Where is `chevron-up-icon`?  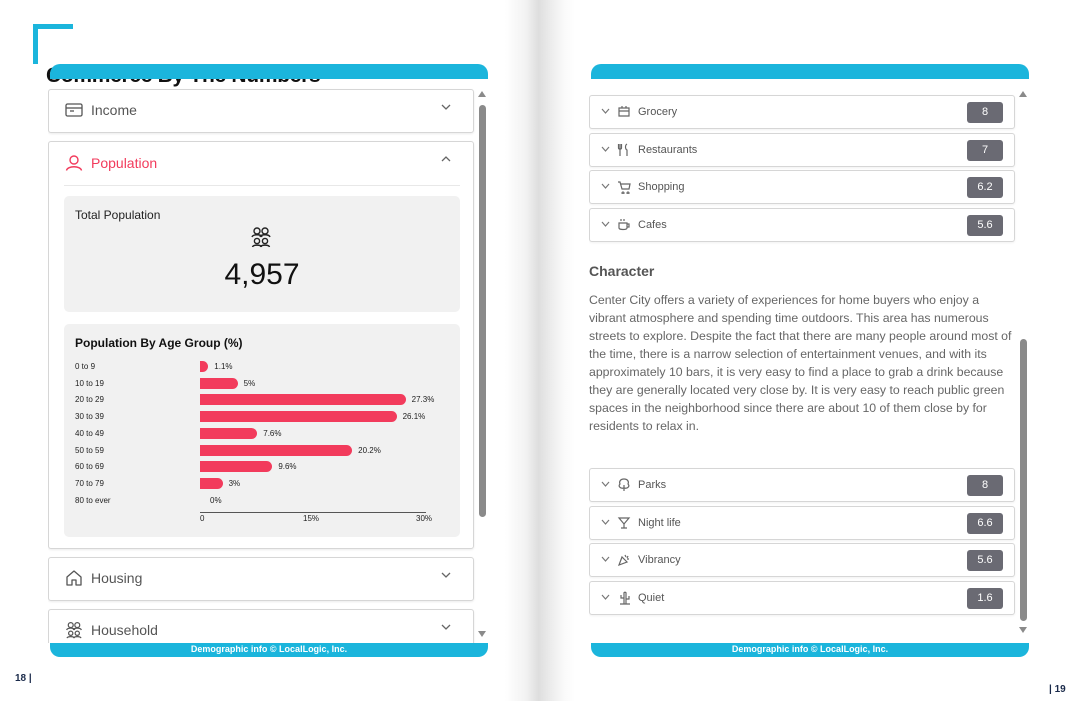
chevron-up-icon is located at coordinates (446, 159).